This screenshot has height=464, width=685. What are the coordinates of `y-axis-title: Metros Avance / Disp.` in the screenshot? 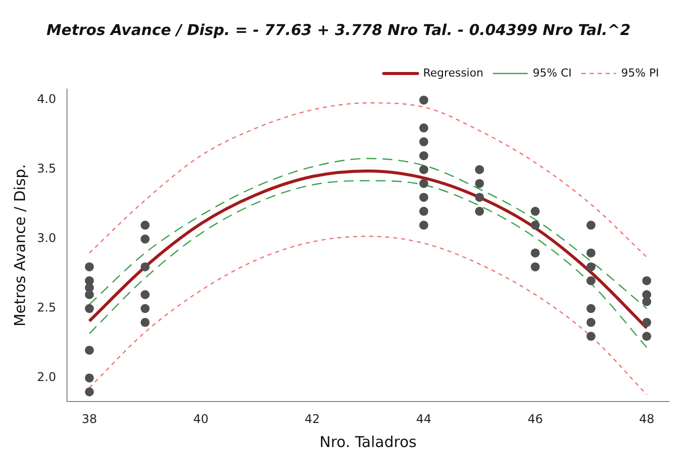 It's located at (19, 245).